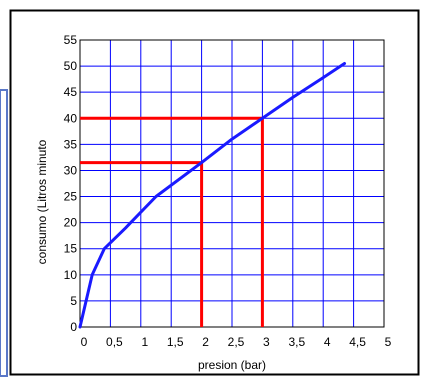 Image resolution: width=423 pixels, height=378 pixels. I want to click on x-tick-label-10: 5, so click(388, 342).